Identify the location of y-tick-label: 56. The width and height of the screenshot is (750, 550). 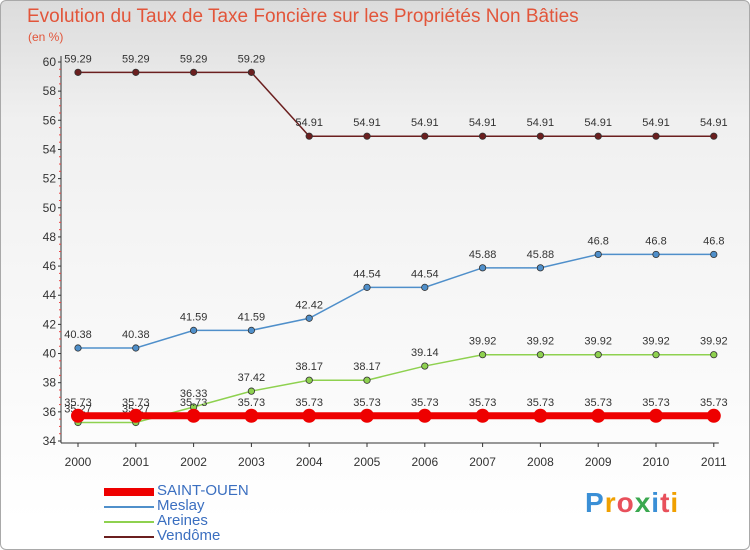
(50, 120).